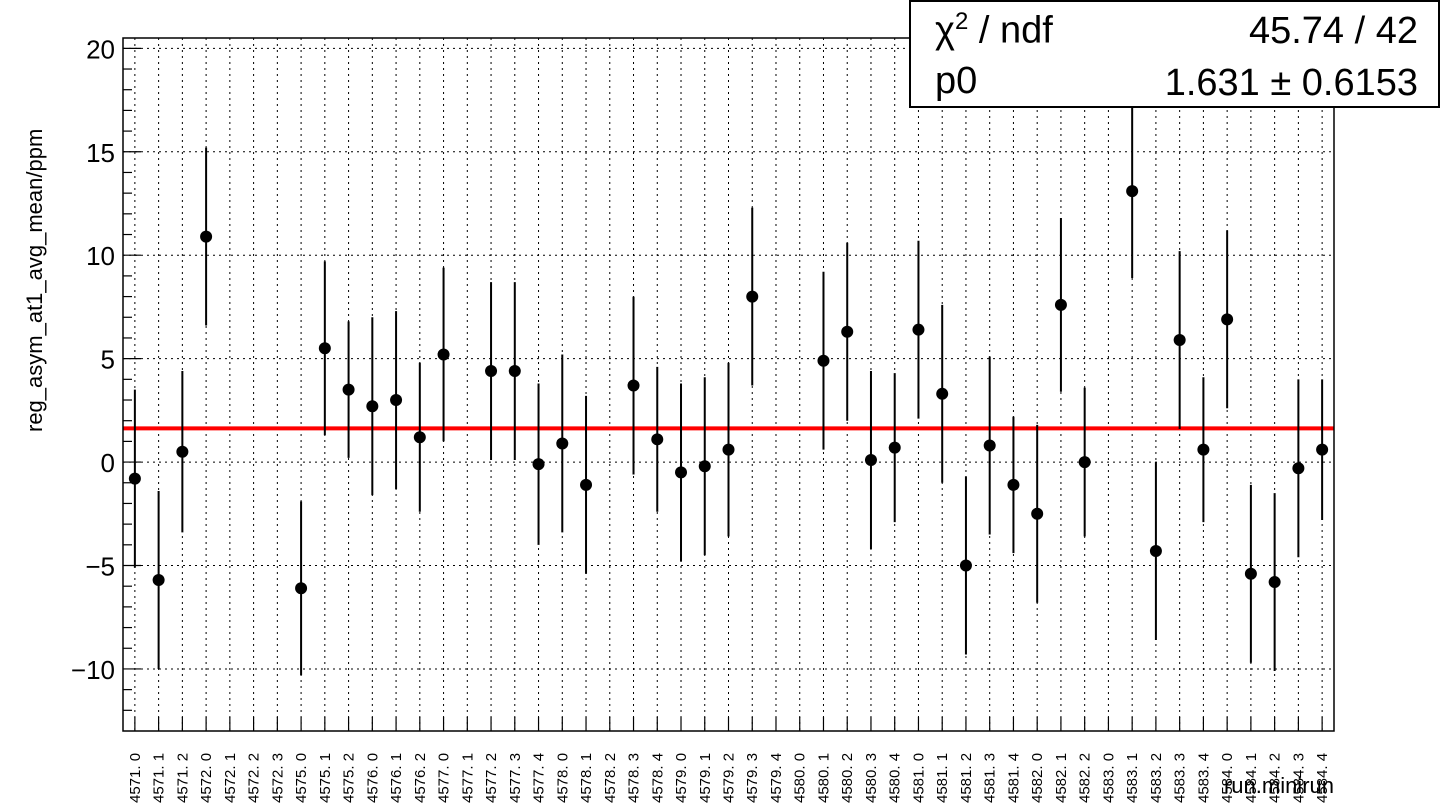 This screenshot has width=1452, height=806. Describe the element at coordinates (956, 81) in the screenshot. I see `p0-label: p0` at that location.